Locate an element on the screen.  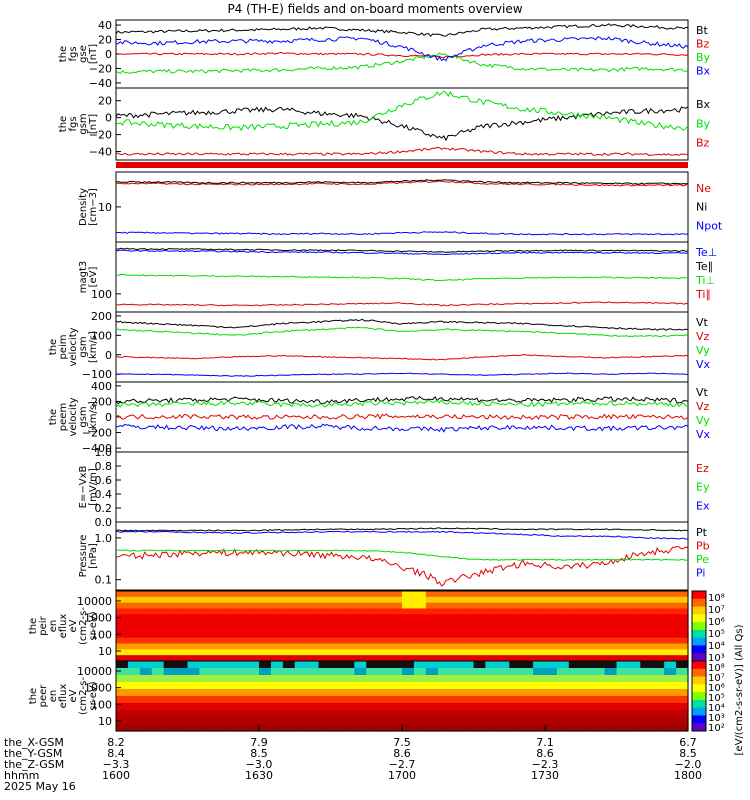
legend-label: Vx is located at coordinates (703, 434).